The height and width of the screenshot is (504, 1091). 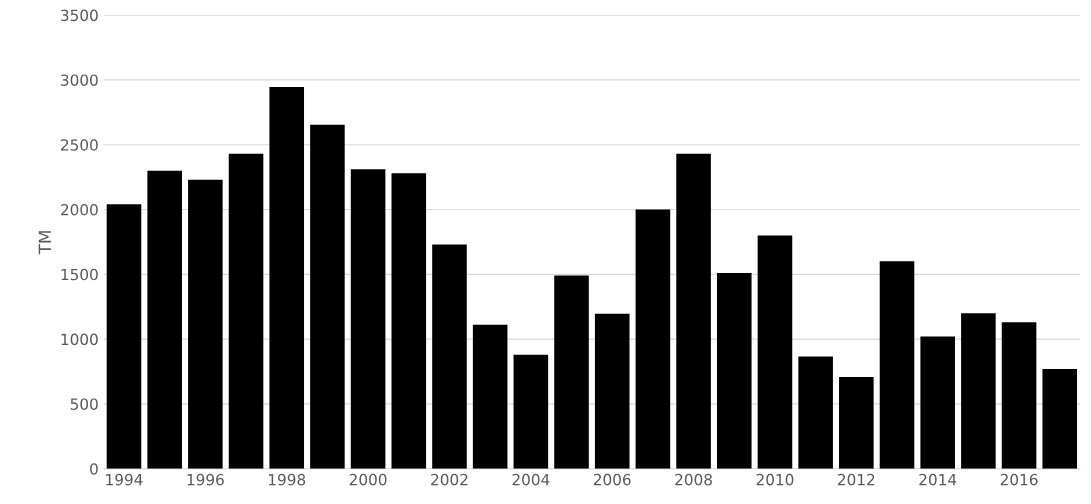 I want to click on y-tick-label: 3000, so click(x=79, y=80).